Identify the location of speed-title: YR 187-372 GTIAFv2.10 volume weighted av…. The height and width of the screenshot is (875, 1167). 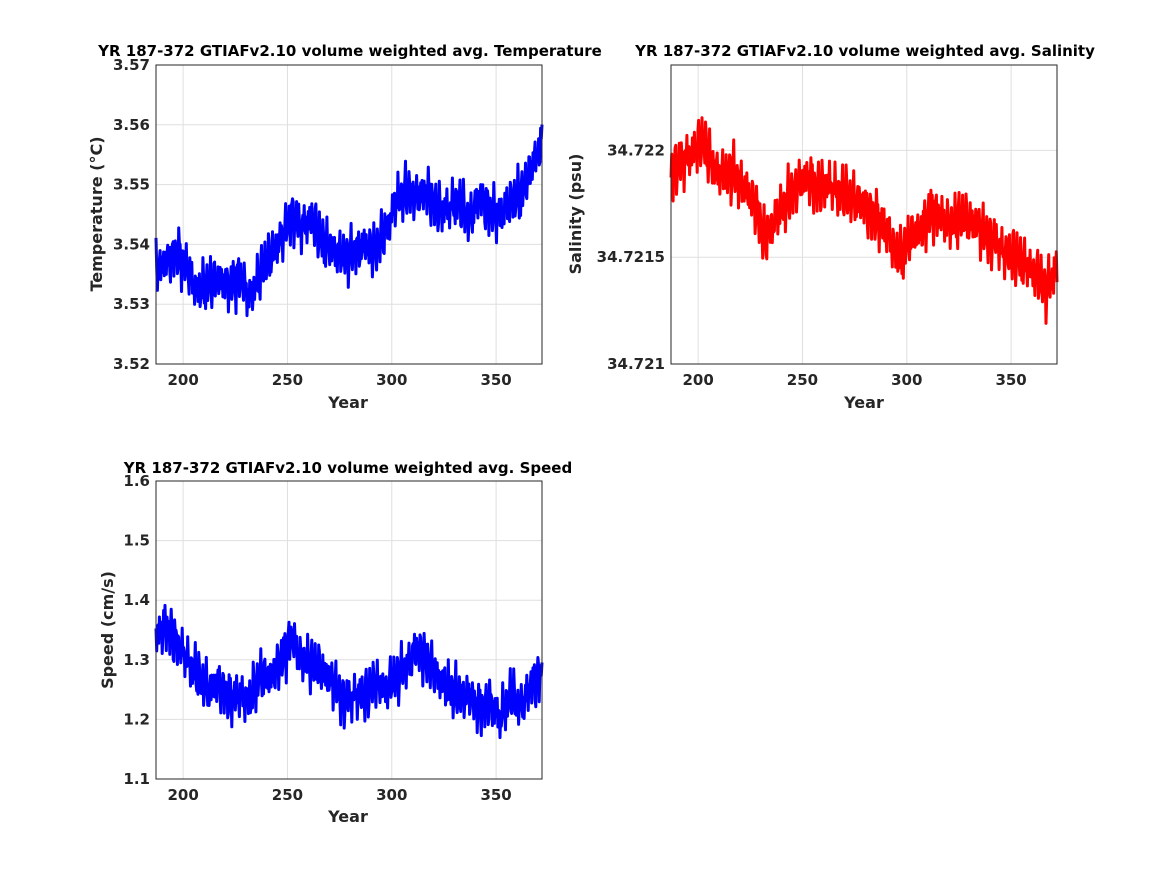
(347, 468).